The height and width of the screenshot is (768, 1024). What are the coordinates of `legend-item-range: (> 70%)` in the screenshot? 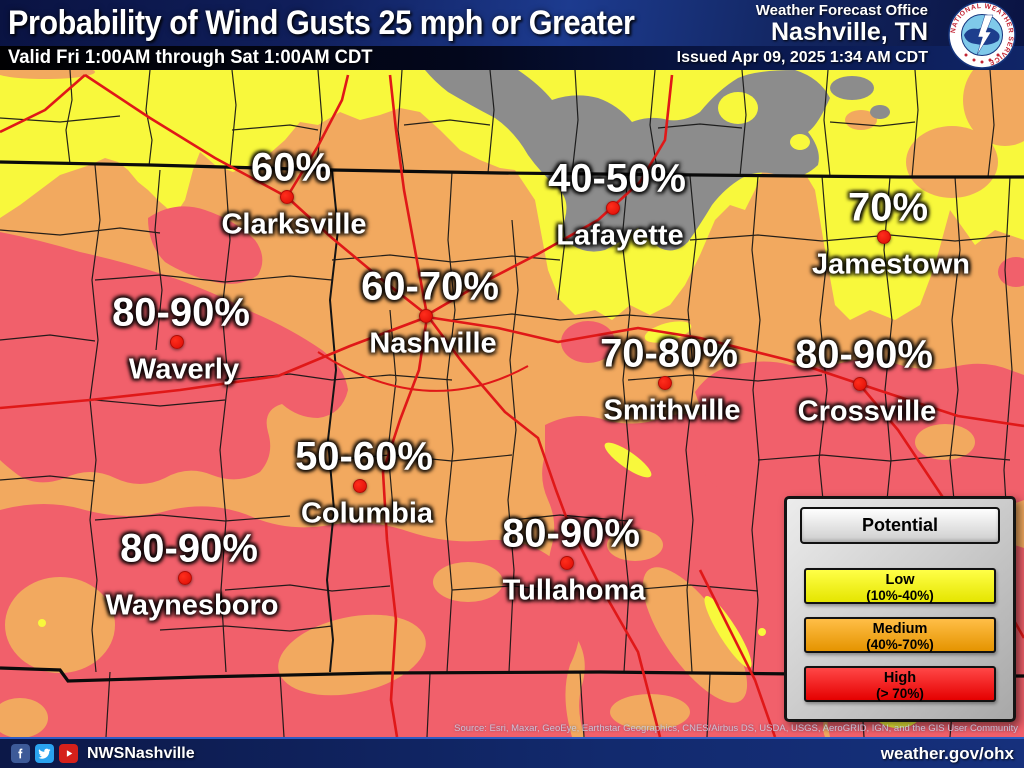 It's located at (900, 694).